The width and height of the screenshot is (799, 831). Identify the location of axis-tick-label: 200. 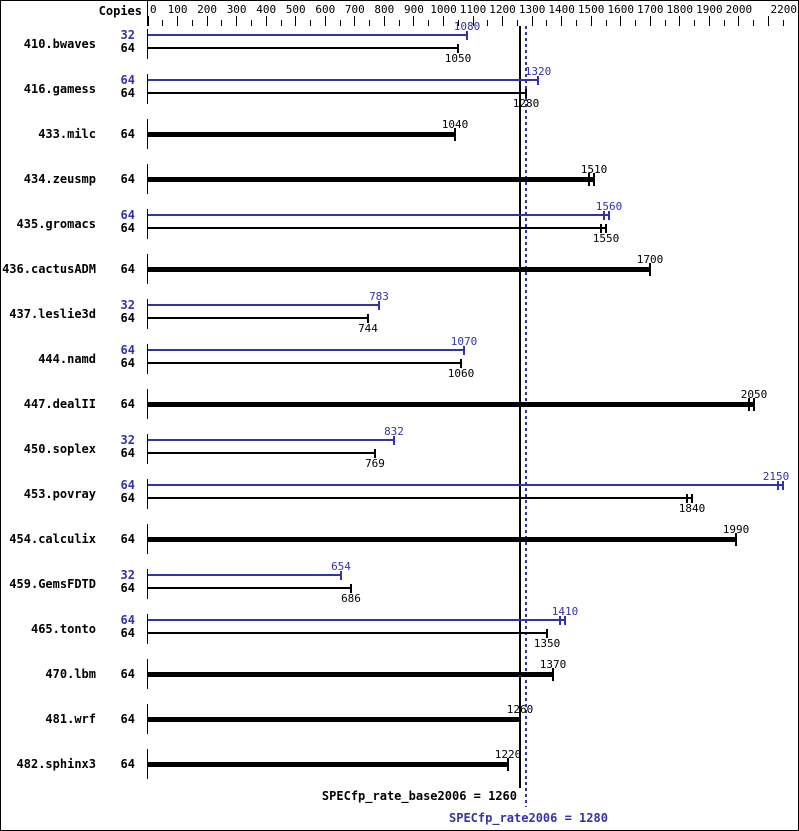
(207, 9).